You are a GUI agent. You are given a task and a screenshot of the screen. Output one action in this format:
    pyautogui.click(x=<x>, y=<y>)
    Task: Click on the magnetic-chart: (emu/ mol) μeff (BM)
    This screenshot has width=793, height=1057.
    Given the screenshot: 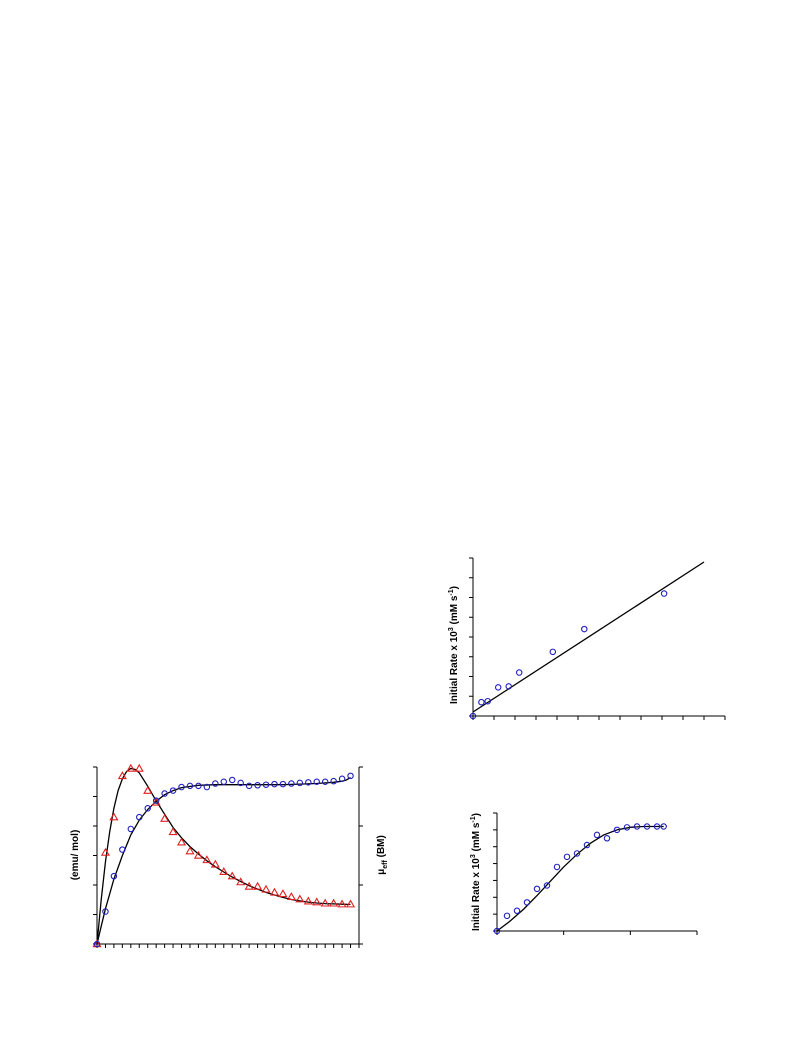 What is the action you would take?
    pyautogui.click(x=229, y=855)
    